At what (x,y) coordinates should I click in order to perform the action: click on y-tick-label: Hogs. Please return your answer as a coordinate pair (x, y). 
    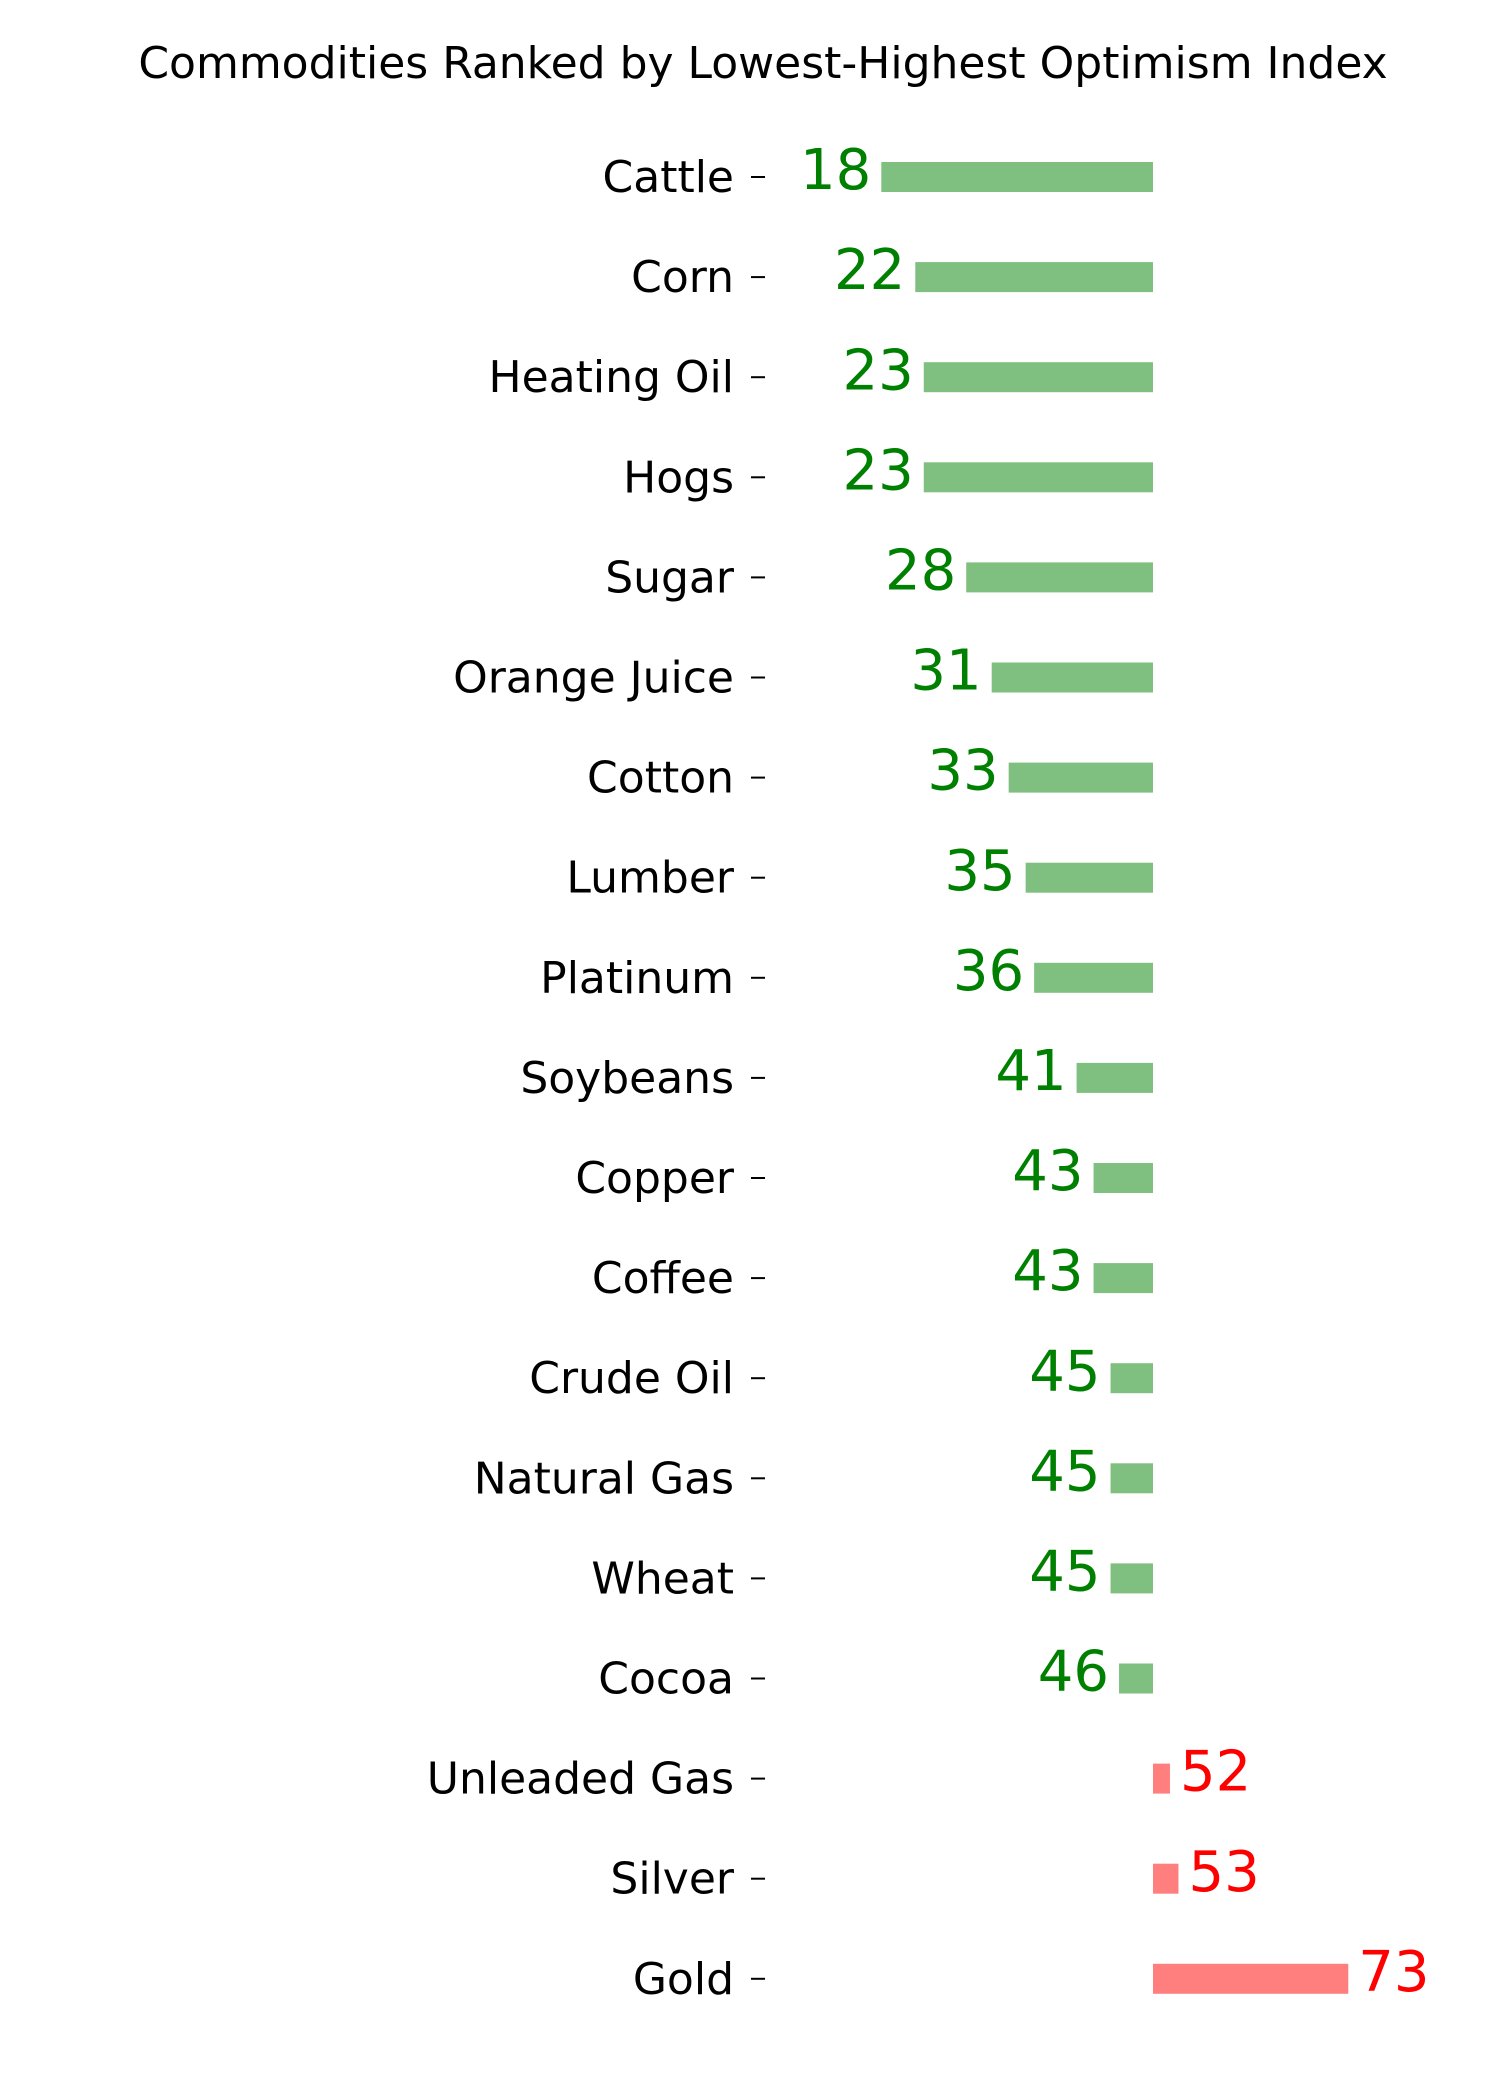
    Looking at the image, I should click on (678, 477).